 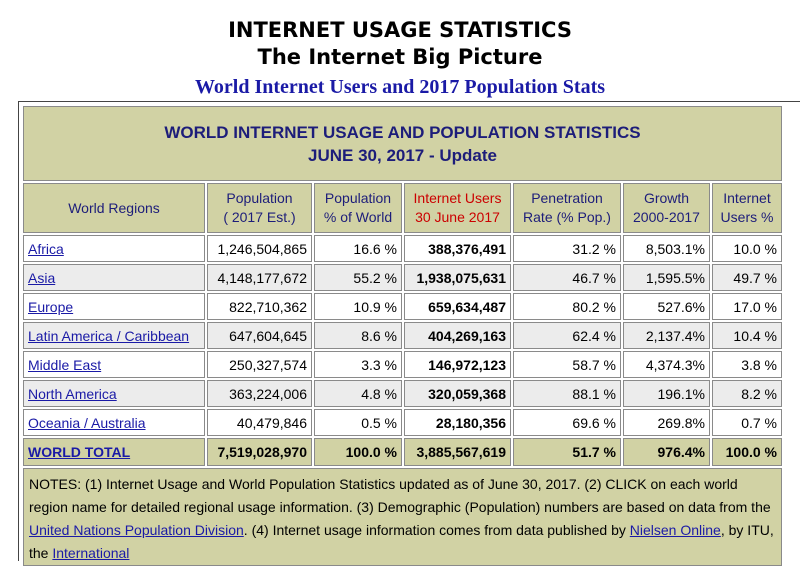 I want to click on cell-users-pct: 10.4 %, so click(x=747, y=335).